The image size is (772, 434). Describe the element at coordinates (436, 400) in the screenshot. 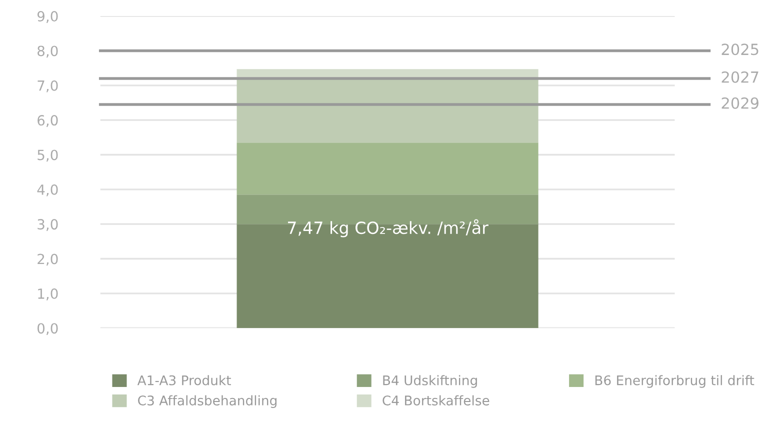

I see `legend-label: C4 Bortskaffelse` at that location.